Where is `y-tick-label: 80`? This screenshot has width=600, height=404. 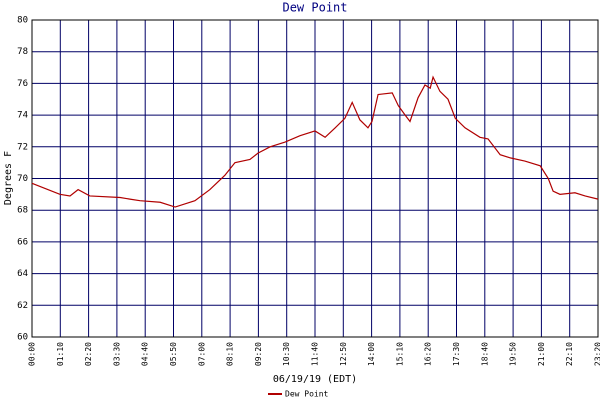
y-tick-label: 80 is located at coordinates (22, 21).